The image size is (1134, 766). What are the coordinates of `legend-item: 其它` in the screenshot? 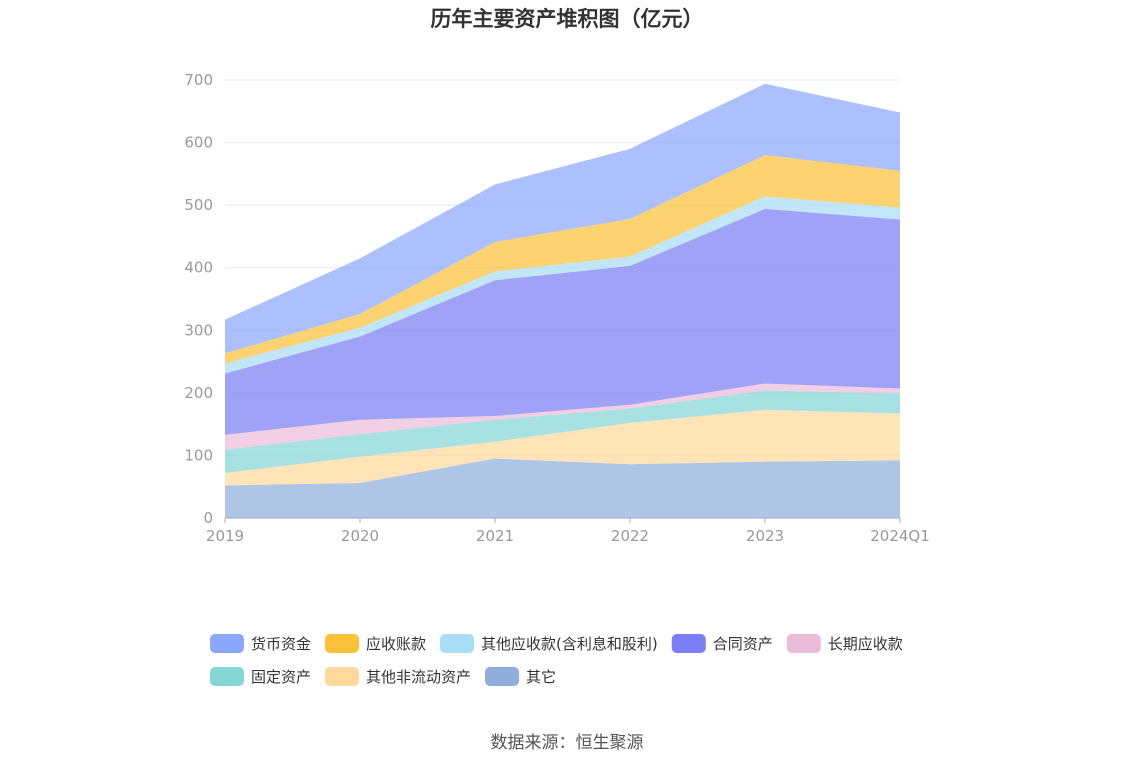 It's located at (520, 676).